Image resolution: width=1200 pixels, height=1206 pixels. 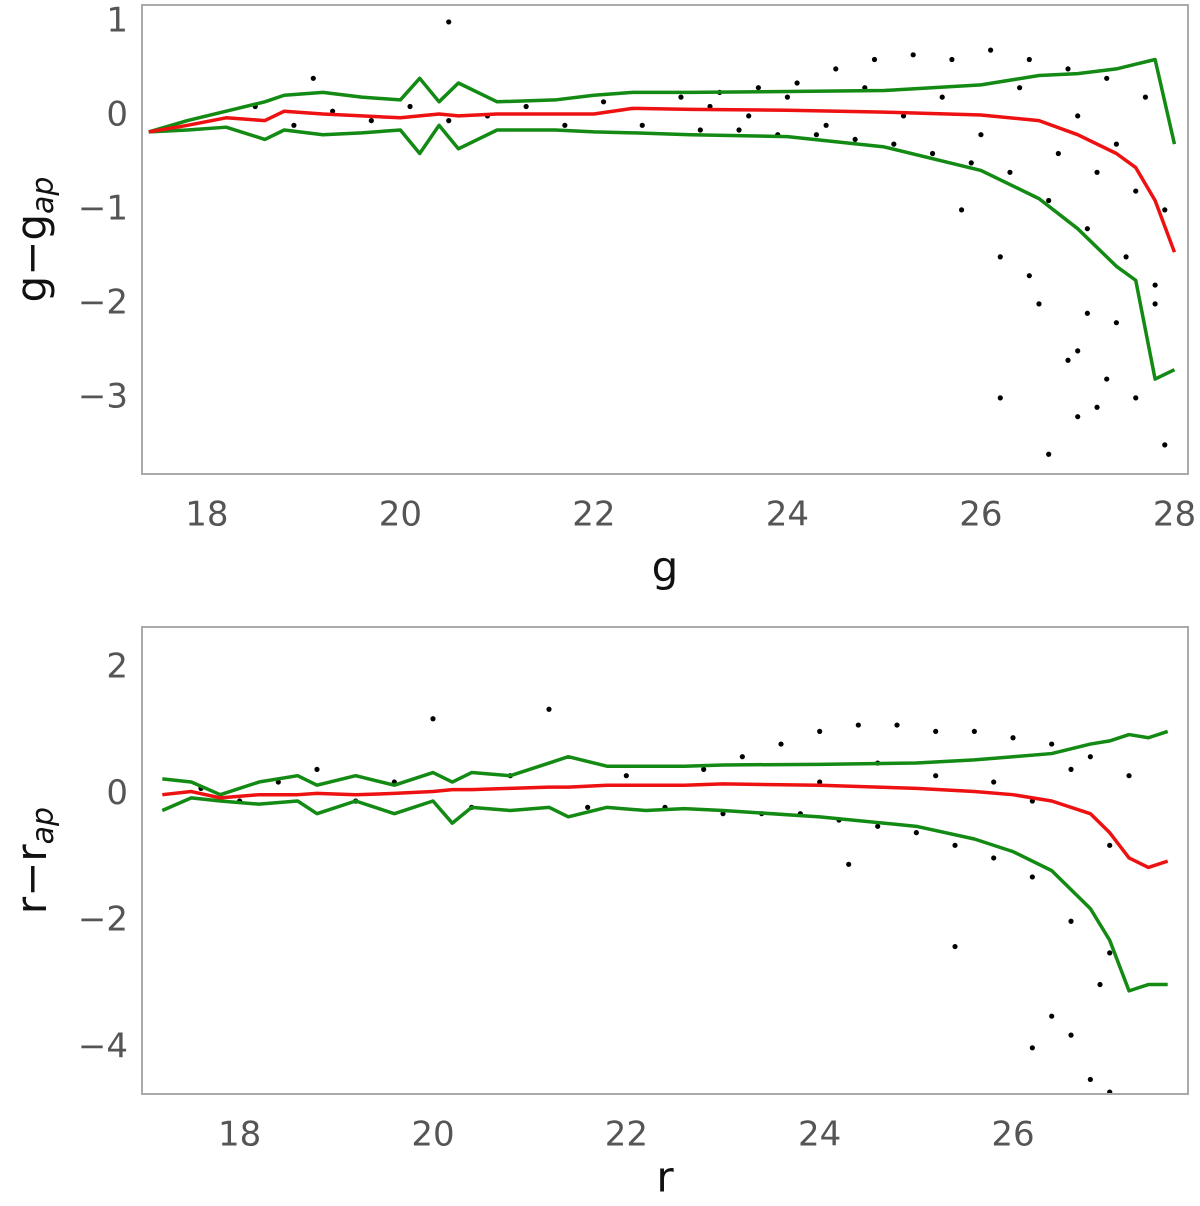 What do you see at coordinates (31, 879) in the screenshot?
I see `y-axis-label-main: r−r` at bounding box center [31, 879].